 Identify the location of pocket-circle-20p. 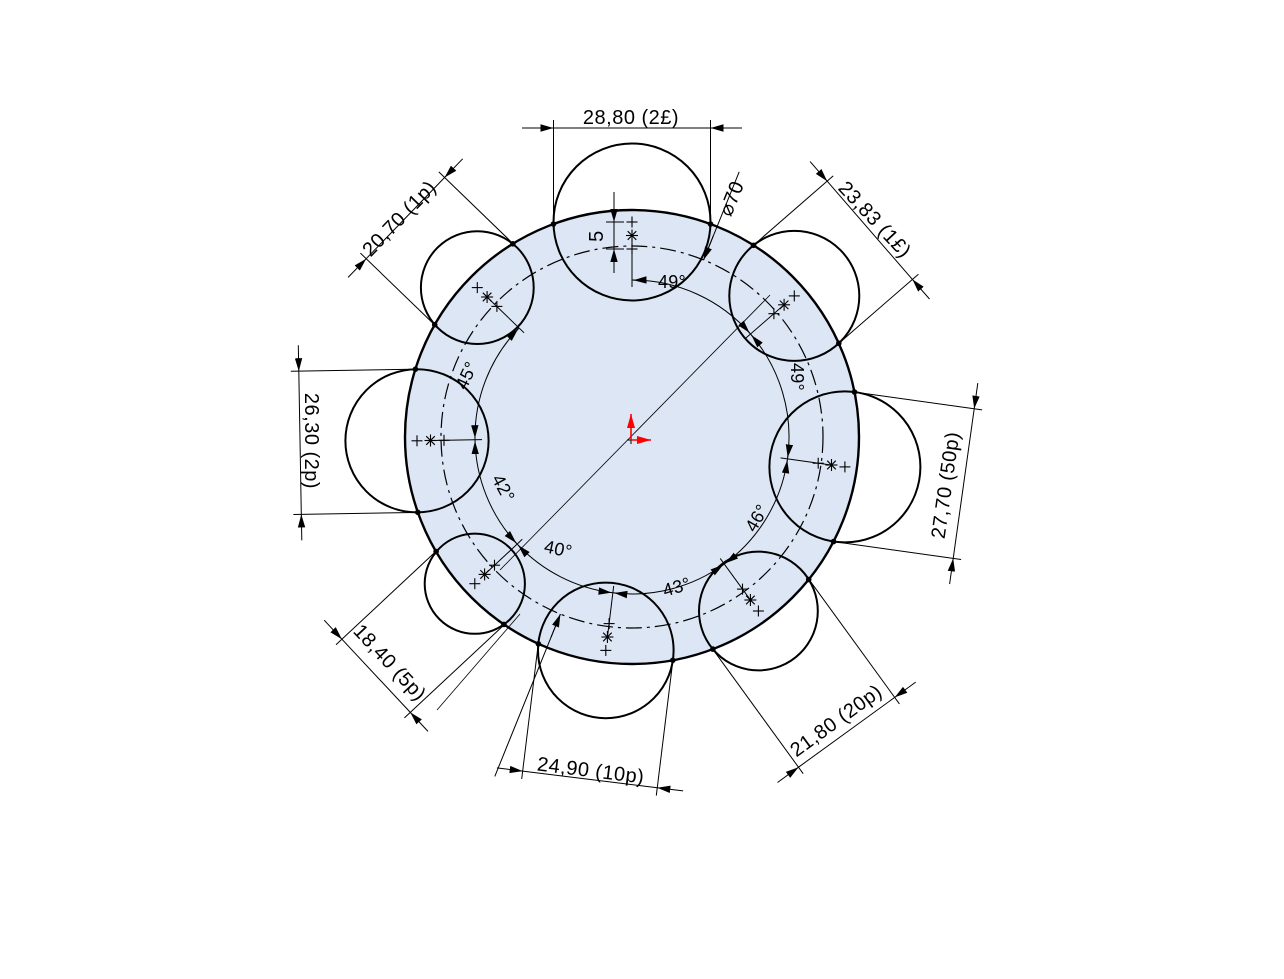
(758, 611).